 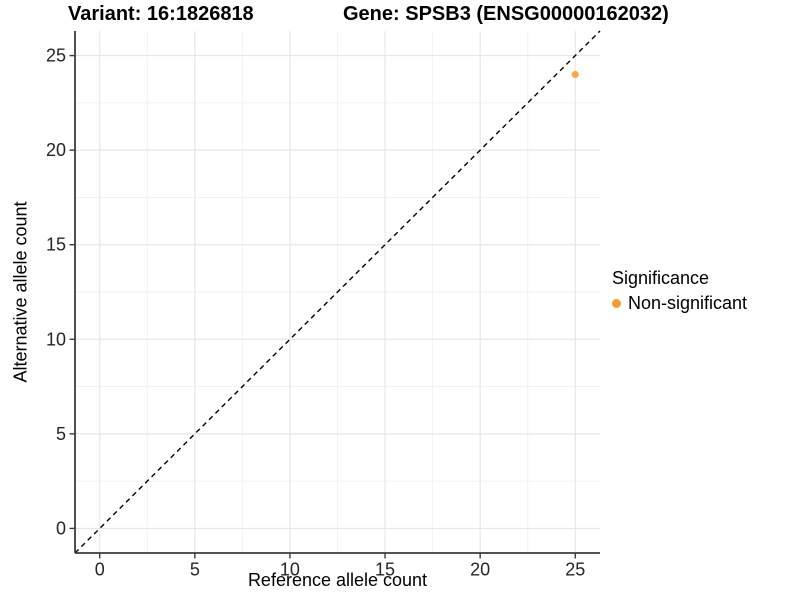 What do you see at coordinates (61, 528) in the screenshot?
I see `y-tick-label: 0` at bounding box center [61, 528].